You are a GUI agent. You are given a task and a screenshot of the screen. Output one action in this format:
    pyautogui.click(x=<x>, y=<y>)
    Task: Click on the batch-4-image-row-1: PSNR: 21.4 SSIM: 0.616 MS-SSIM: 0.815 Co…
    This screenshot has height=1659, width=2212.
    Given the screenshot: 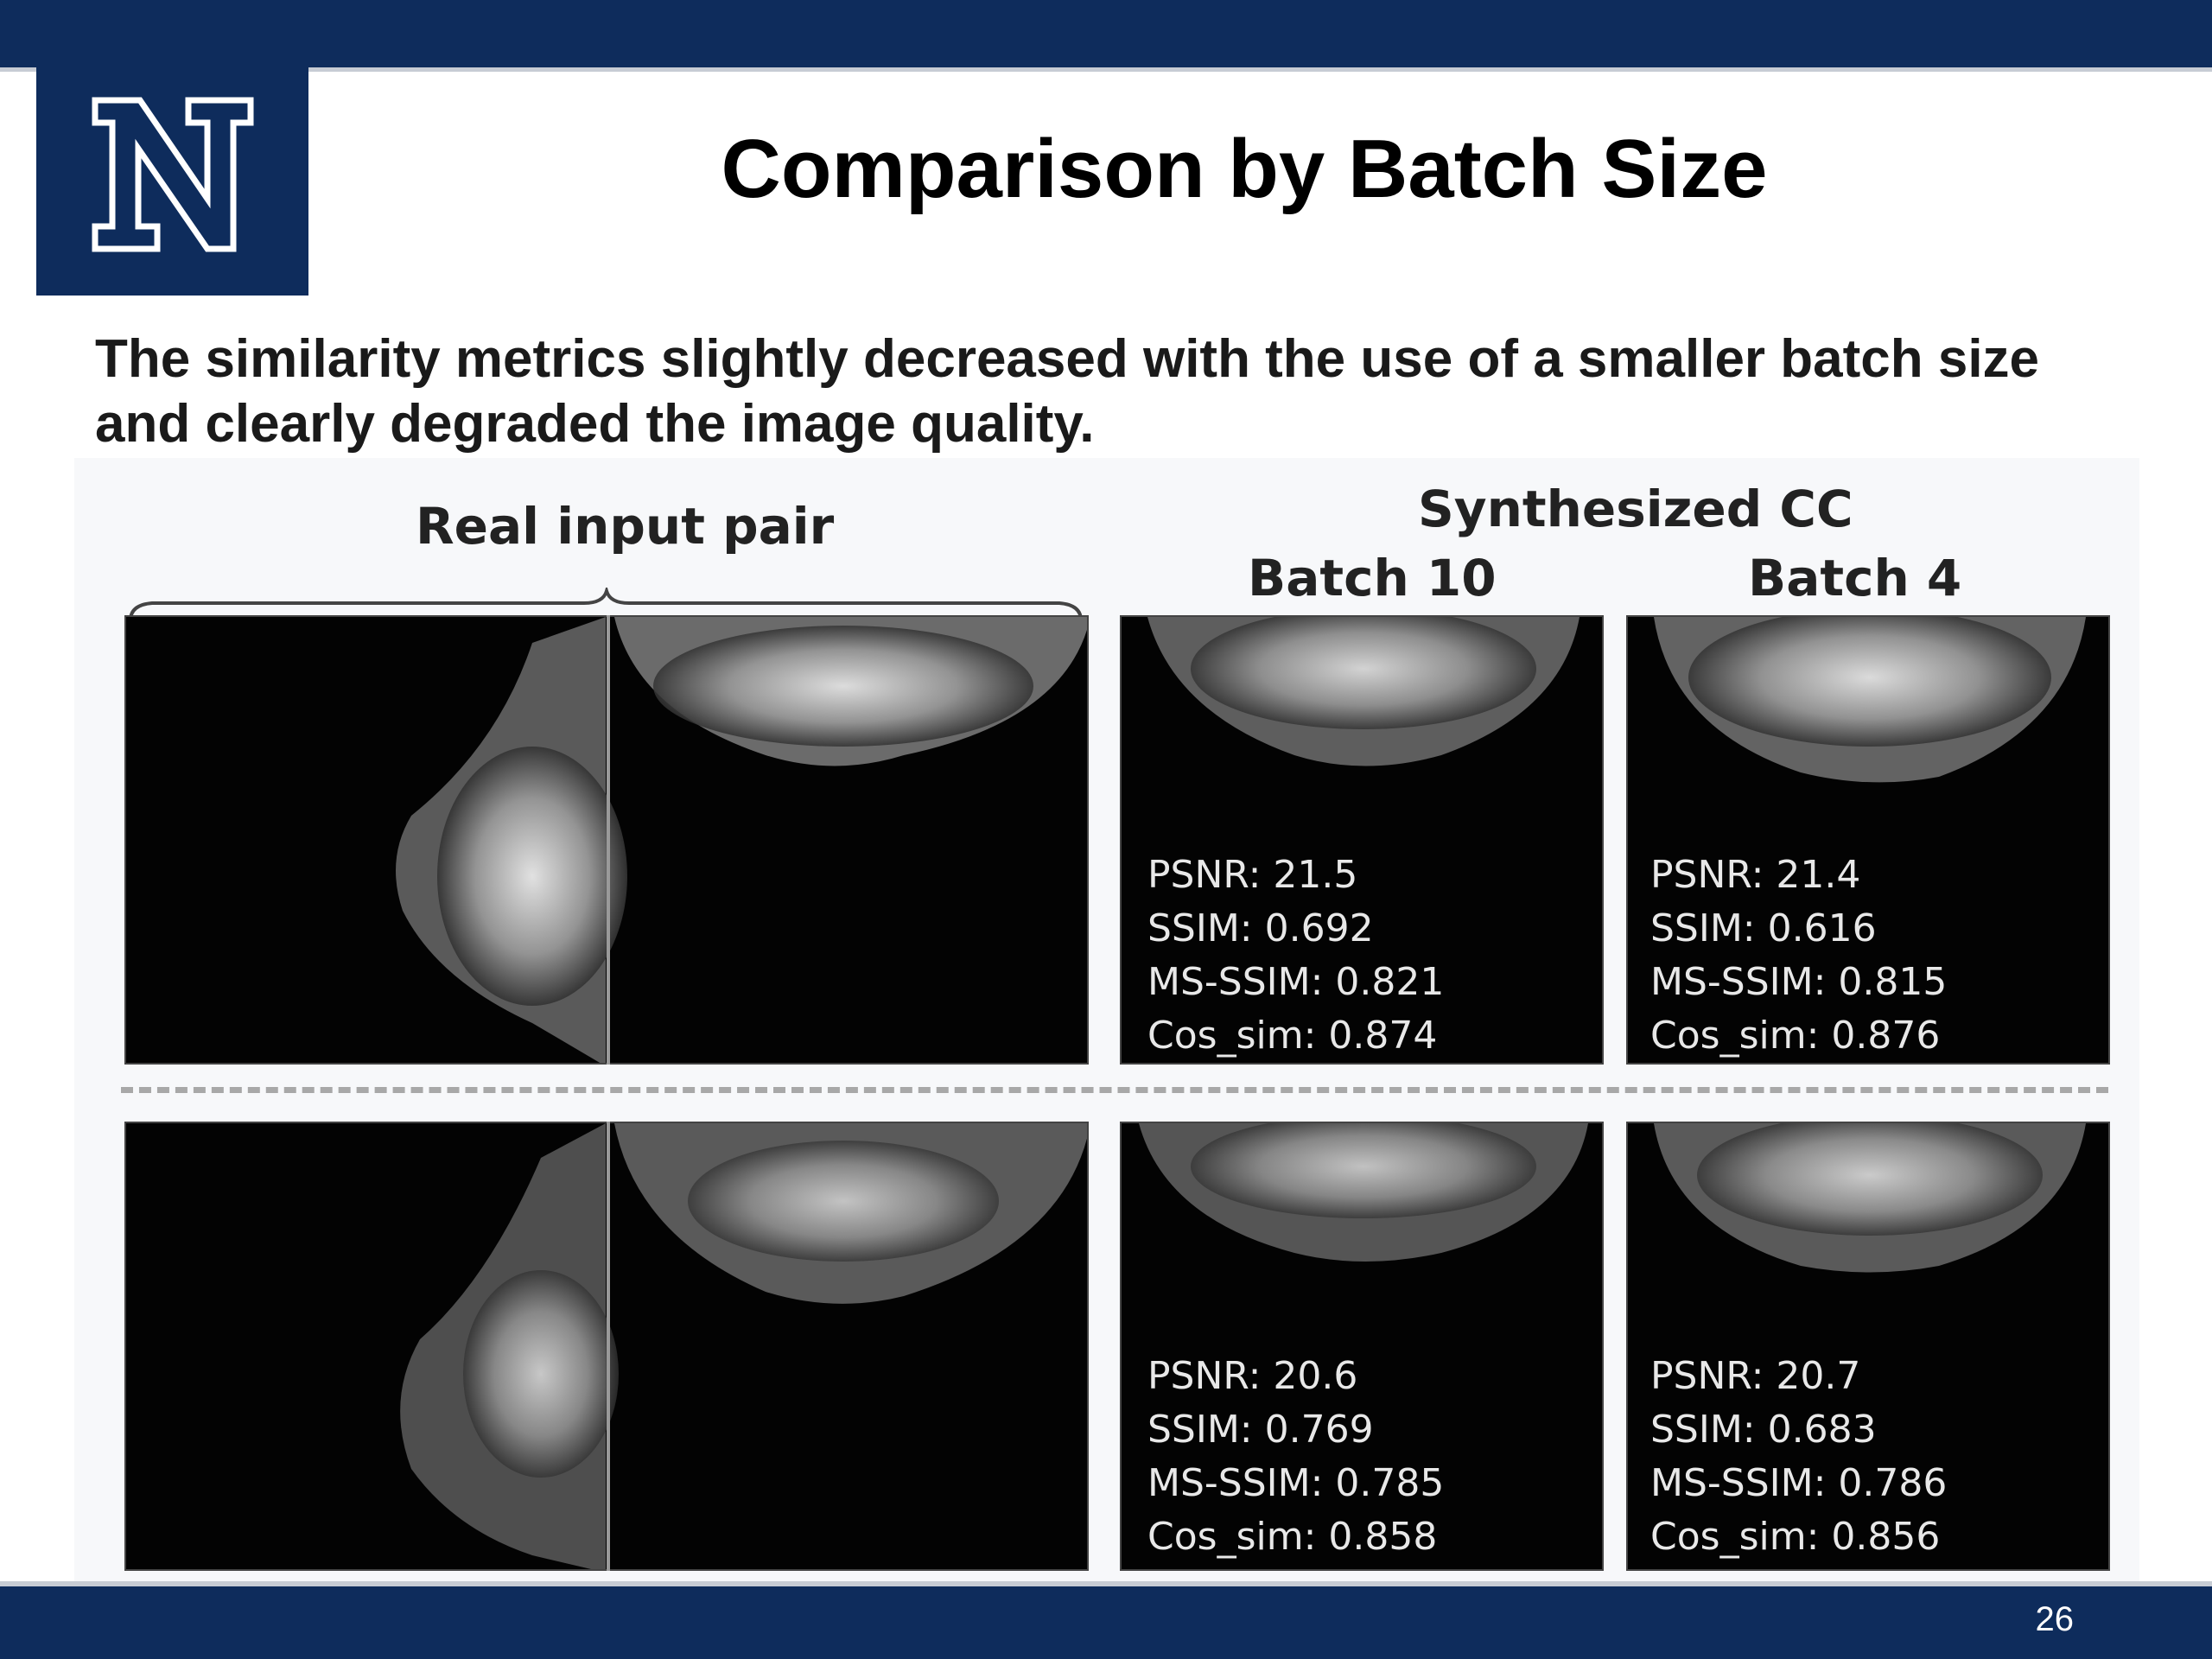 What is the action you would take?
    pyautogui.click(x=1868, y=840)
    